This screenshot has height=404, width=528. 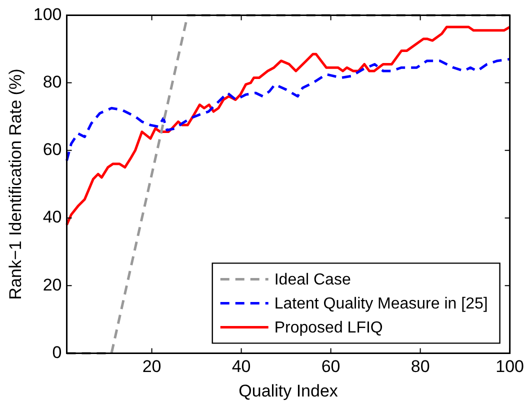 What do you see at coordinates (15, 184) in the screenshot?
I see `y-axis-title: Rank−1 Identification Rate (%)` at bounding box center [15, 184].